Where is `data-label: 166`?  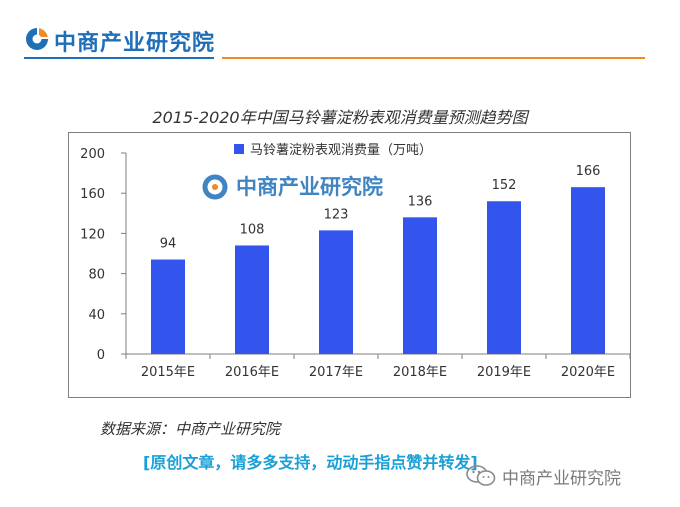
data-label: 166 is located at coordinates (588, 171).